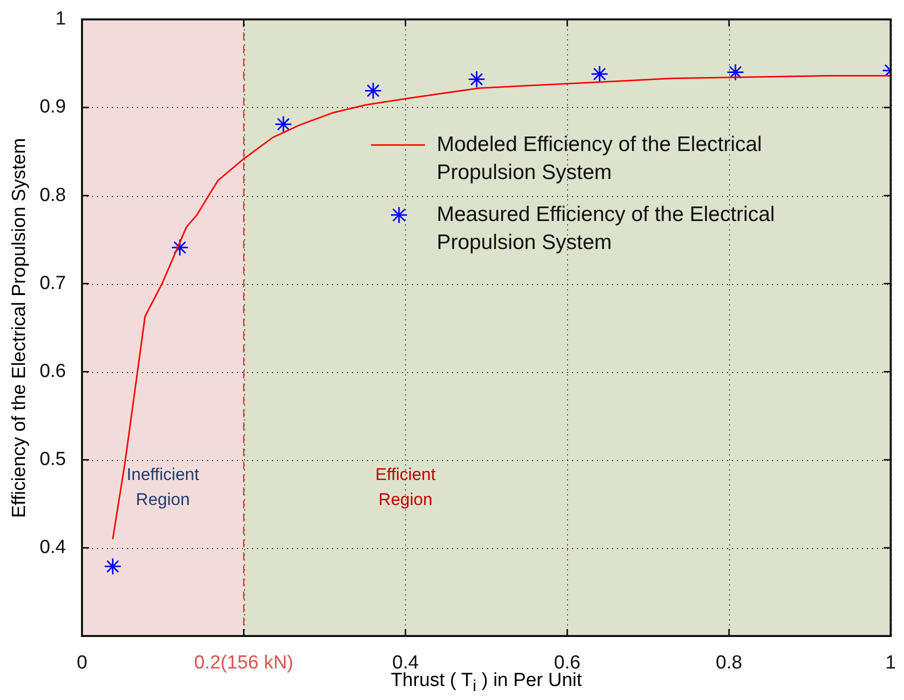 The width and height of the screenshot is (904, 700). I want to click on band-label: Efficient Region, so click(405, 487).